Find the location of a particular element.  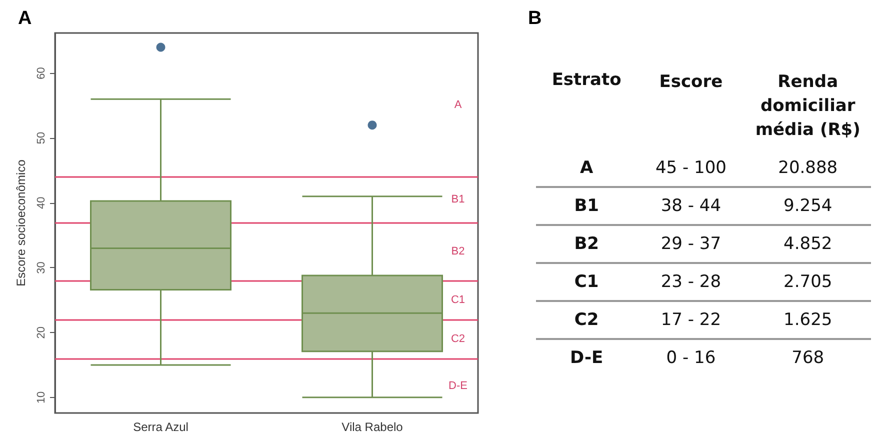

y-tick-label: 60 is located at coordinates (42, 73).